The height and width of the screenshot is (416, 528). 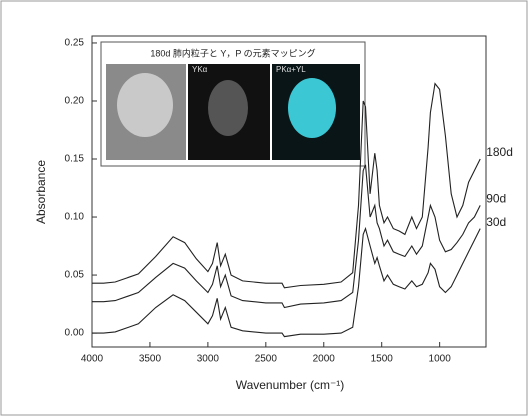 I want to click on x-tick-label: 1500, so click(x=382, y=359).